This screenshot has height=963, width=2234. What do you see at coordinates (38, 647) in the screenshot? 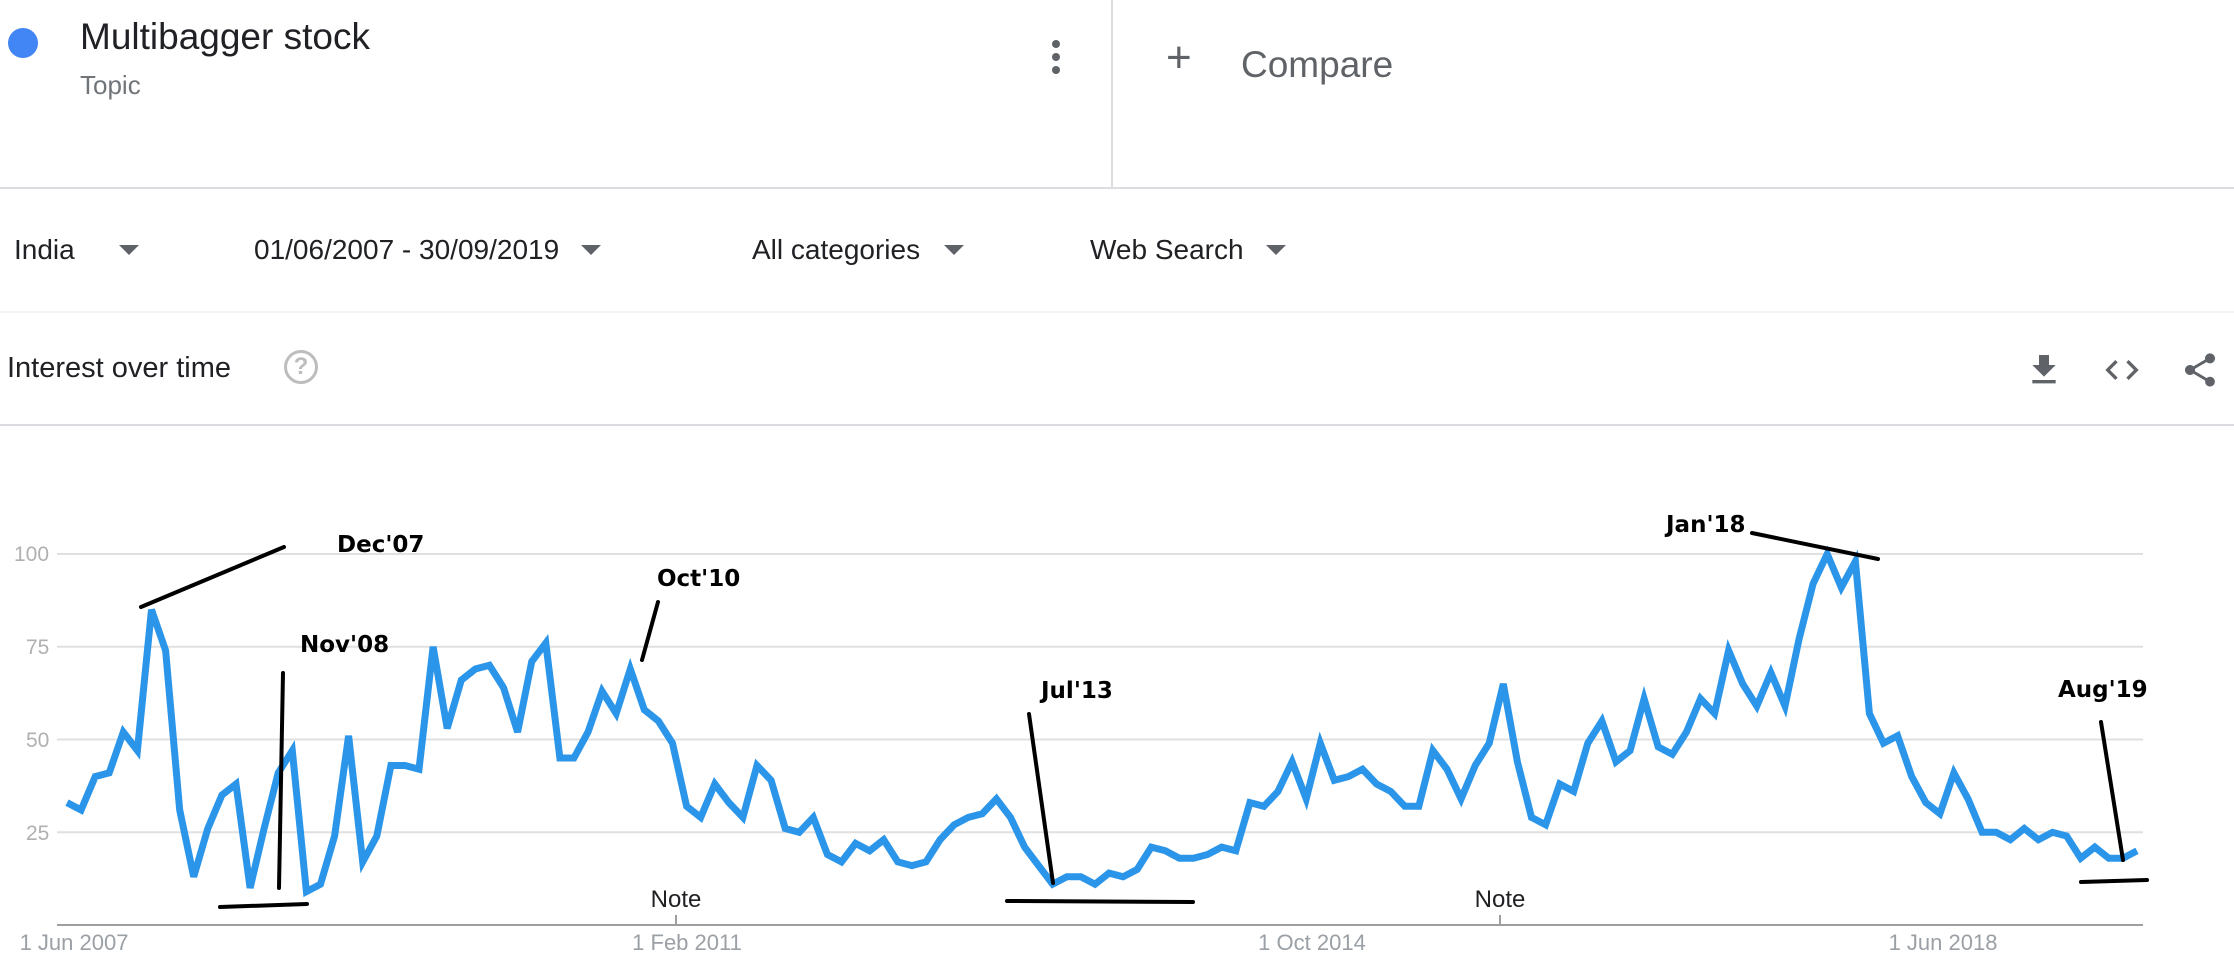
I see `y-tick-label: 75` at bounding box center [38, 647].